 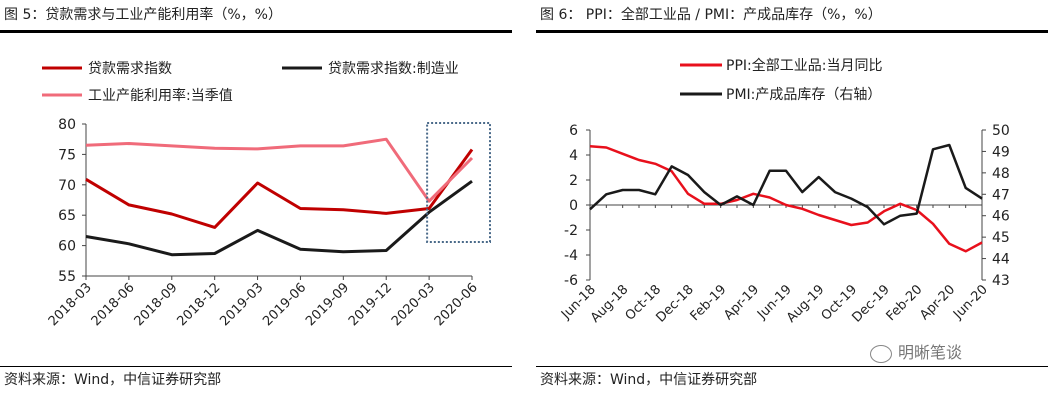 I want to click on y-tick-label-right: 50, so click(x=1001, y=131).